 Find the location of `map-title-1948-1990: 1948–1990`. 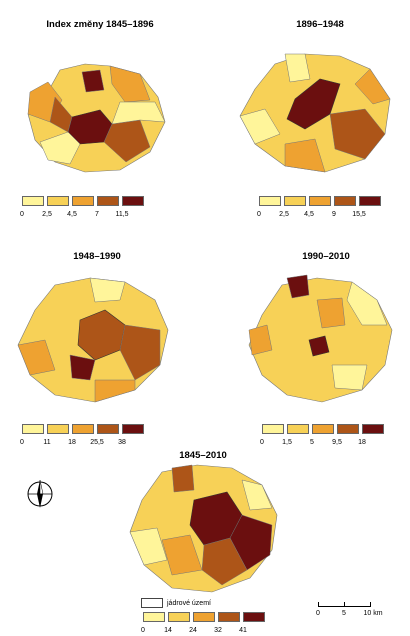

map-title-1948-1990: 1948–1990 is located at coordinates (97, 256).